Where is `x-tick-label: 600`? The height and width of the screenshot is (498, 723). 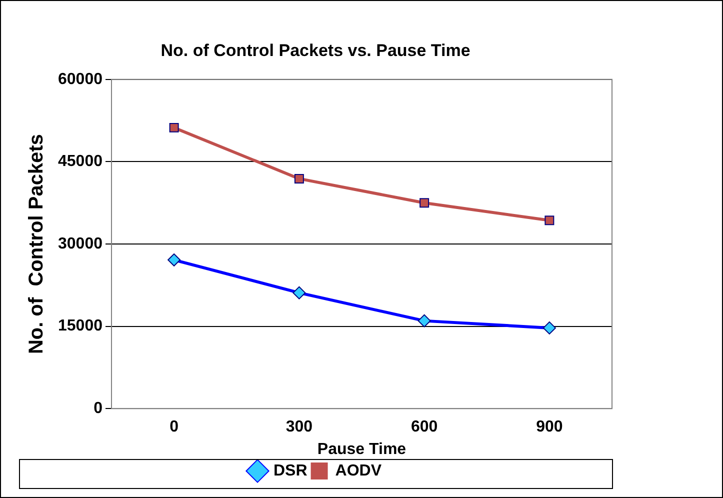
x-tick-label: 600 is located at coordinates (424, 427).